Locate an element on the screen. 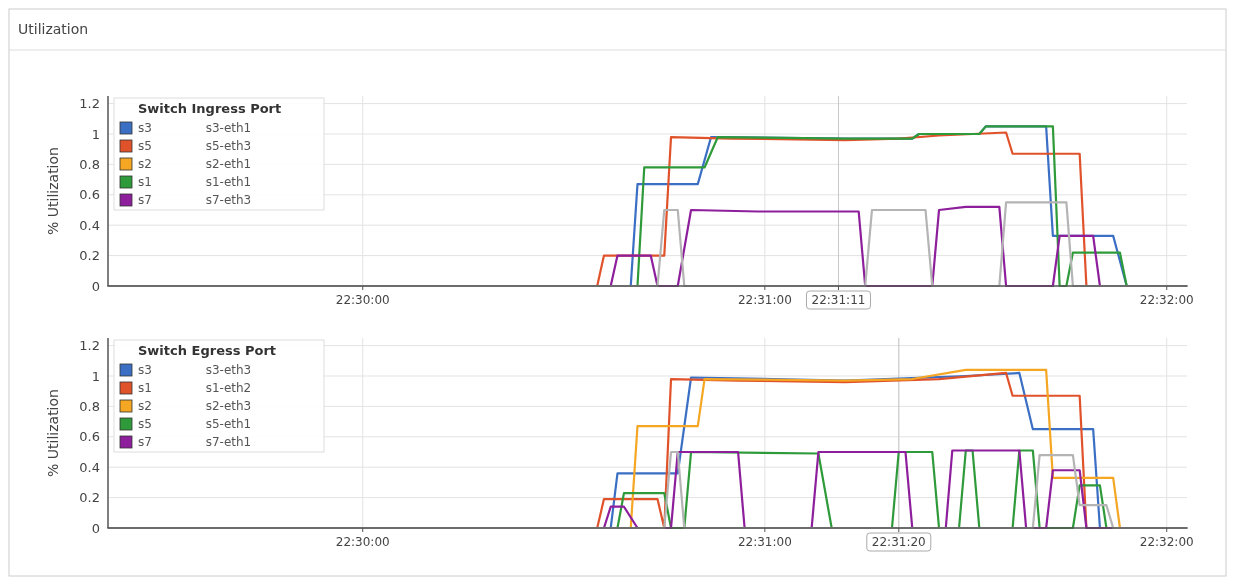 The width and height of the screenshot is (1235, 585). legend-label: s7 s7-eth3 is located at coordinates (195, 200).